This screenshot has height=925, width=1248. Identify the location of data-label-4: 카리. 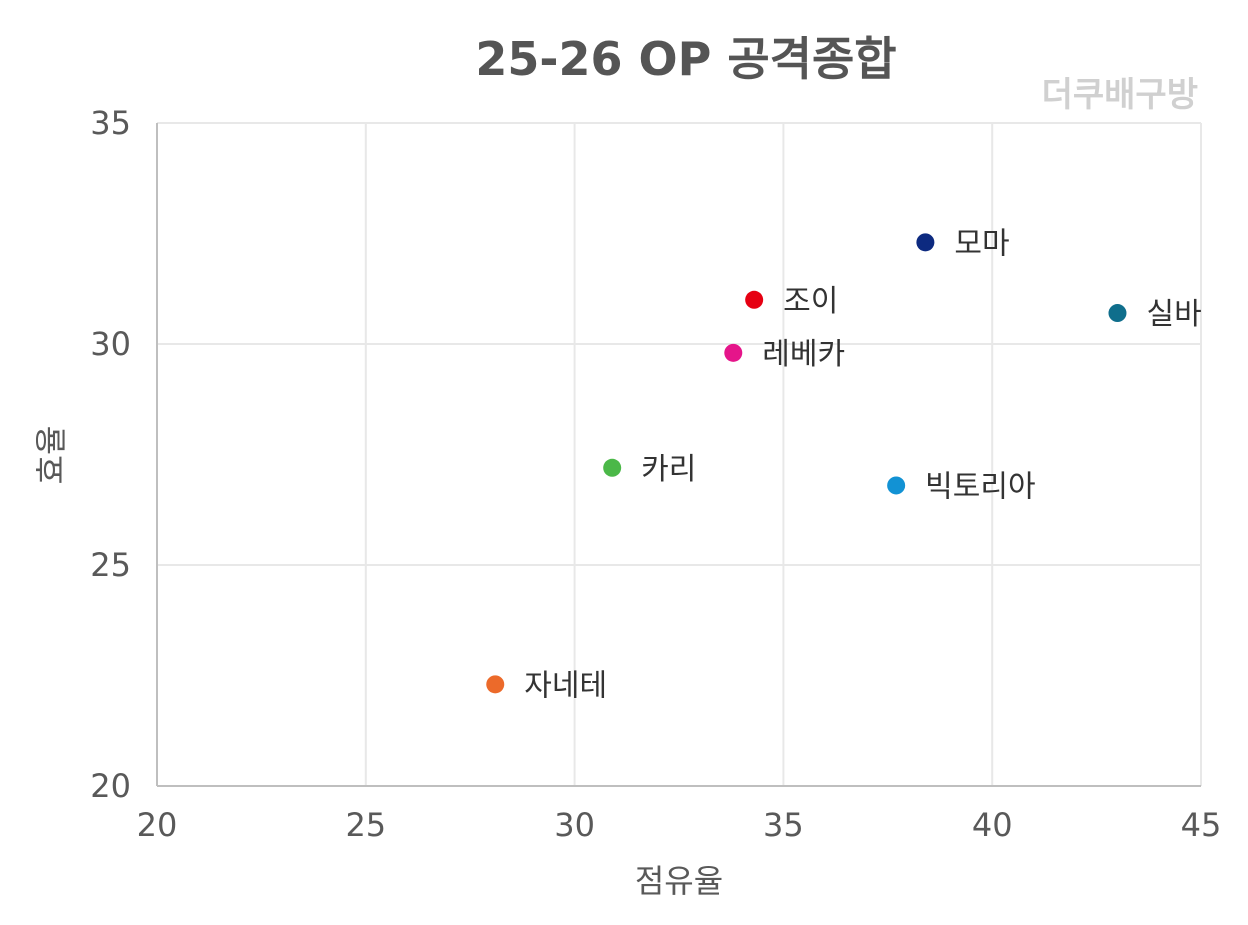
(668, 469).